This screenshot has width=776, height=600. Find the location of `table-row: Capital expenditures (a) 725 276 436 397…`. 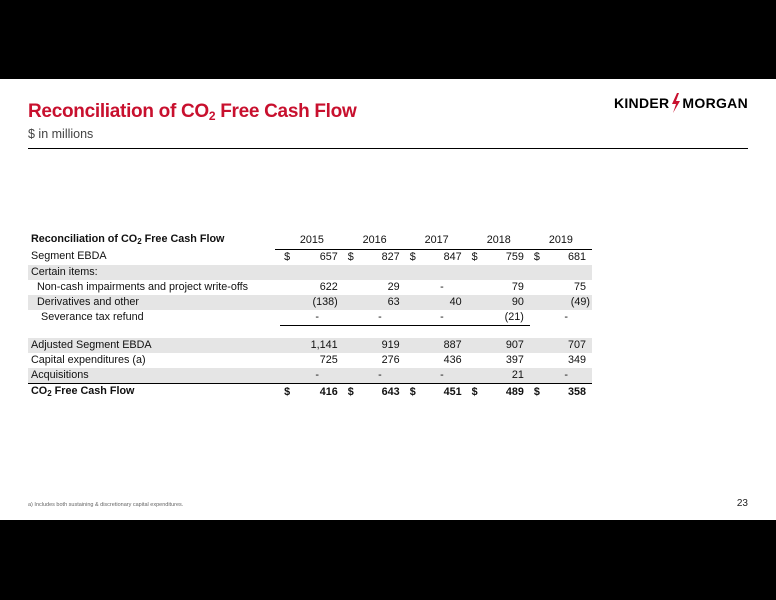

table-row: Capital expenditures (a) 725 276 436 397… is located at coordinates (308, 359).